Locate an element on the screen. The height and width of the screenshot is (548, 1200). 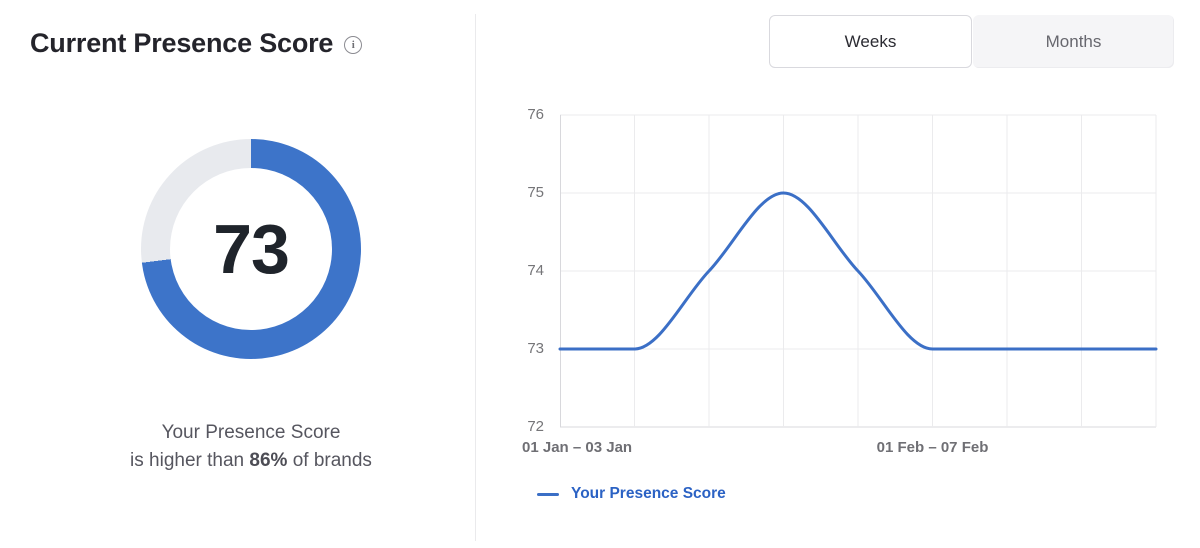
tab-weeks-label: Weeks is located at coordinates (870, 41).